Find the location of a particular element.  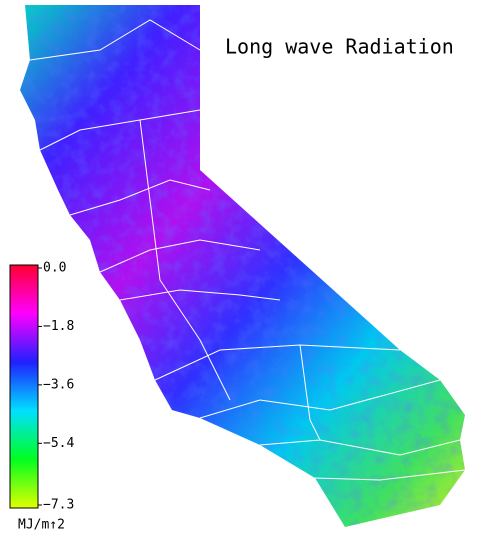

map-title: Long wave Radiation is located at coordinates (339, 47).